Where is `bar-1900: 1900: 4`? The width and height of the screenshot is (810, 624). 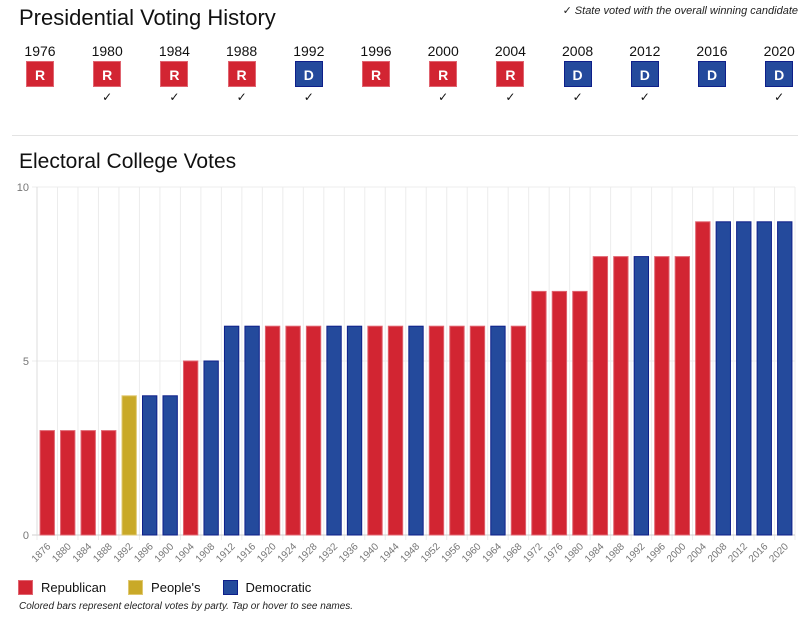 bar-1900: 1900: 4 is located at coordinates (170, 465).